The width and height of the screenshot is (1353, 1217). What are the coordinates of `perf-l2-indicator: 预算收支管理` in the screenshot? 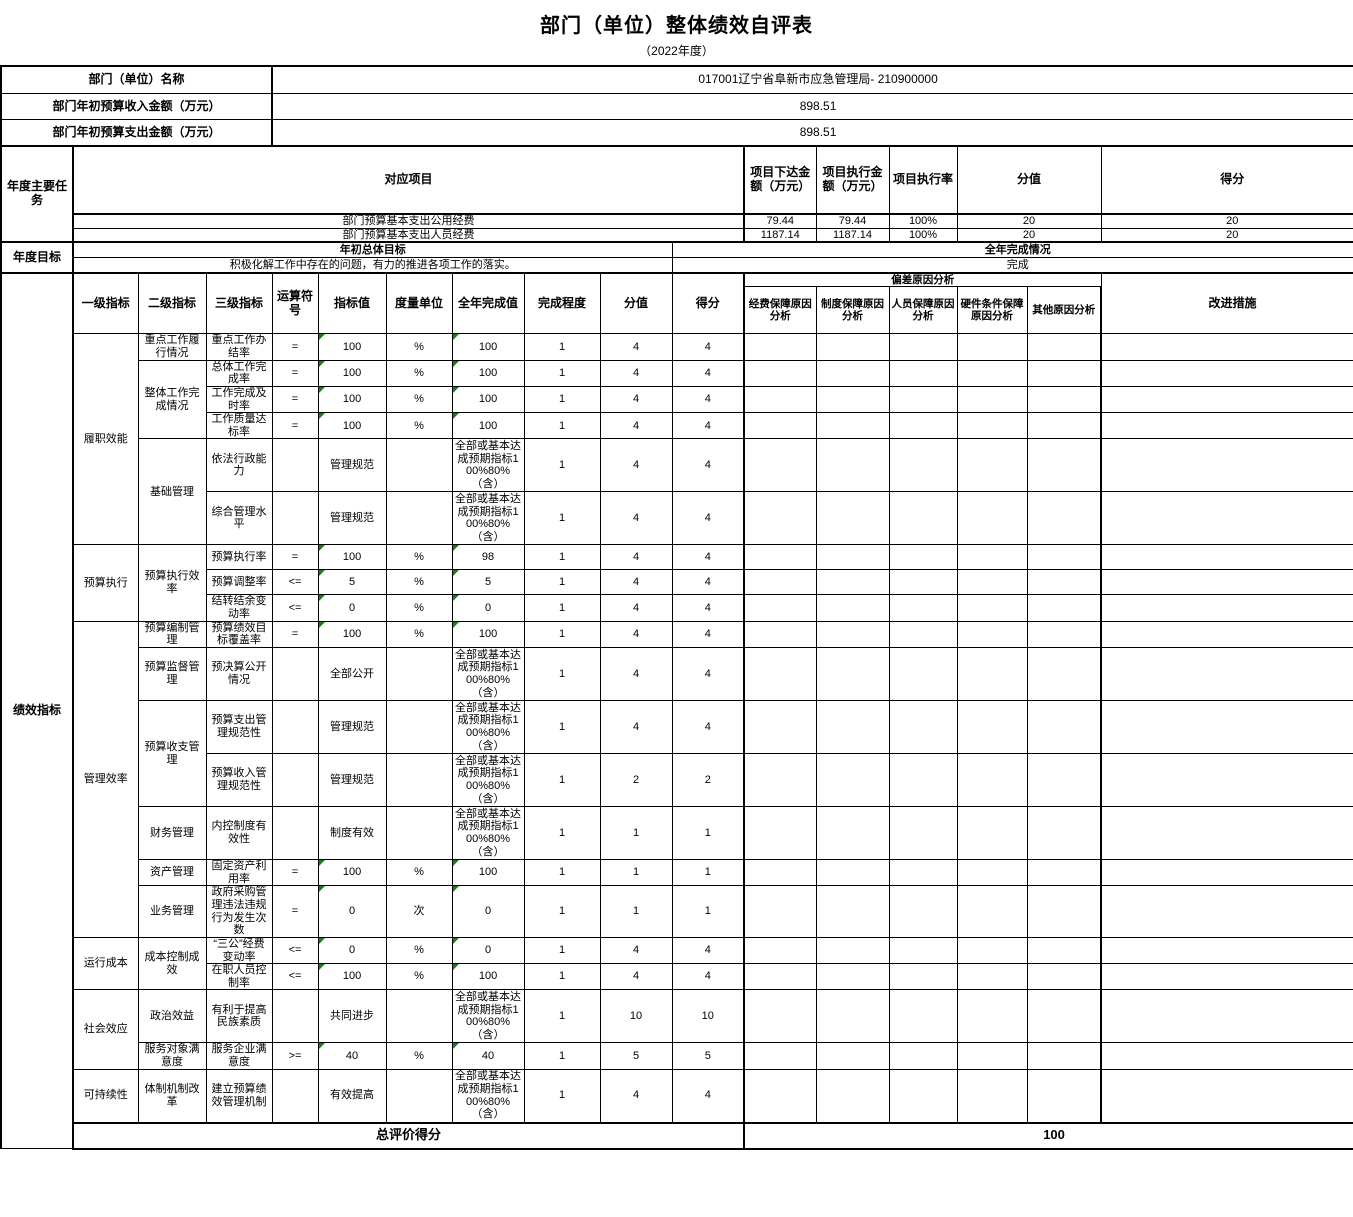 It's located at (172, 754).